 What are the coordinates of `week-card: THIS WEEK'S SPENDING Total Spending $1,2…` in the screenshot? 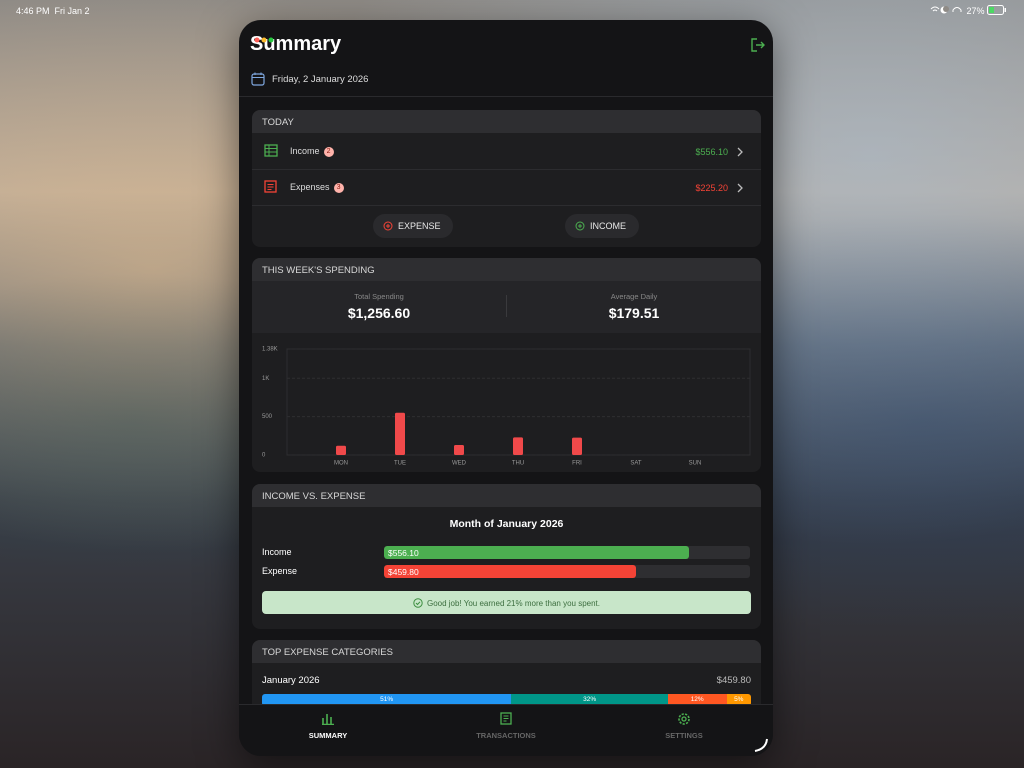 It's located at (506, 365).